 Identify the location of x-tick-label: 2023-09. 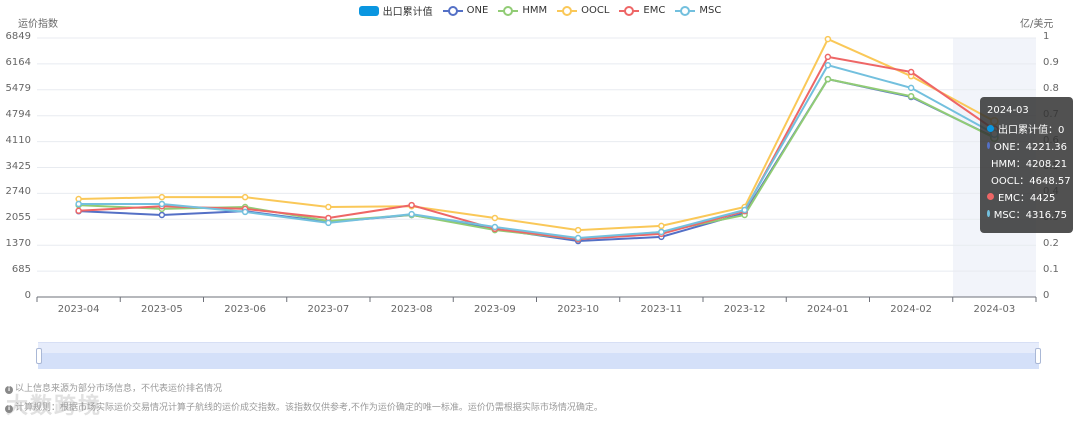
(494, 309).